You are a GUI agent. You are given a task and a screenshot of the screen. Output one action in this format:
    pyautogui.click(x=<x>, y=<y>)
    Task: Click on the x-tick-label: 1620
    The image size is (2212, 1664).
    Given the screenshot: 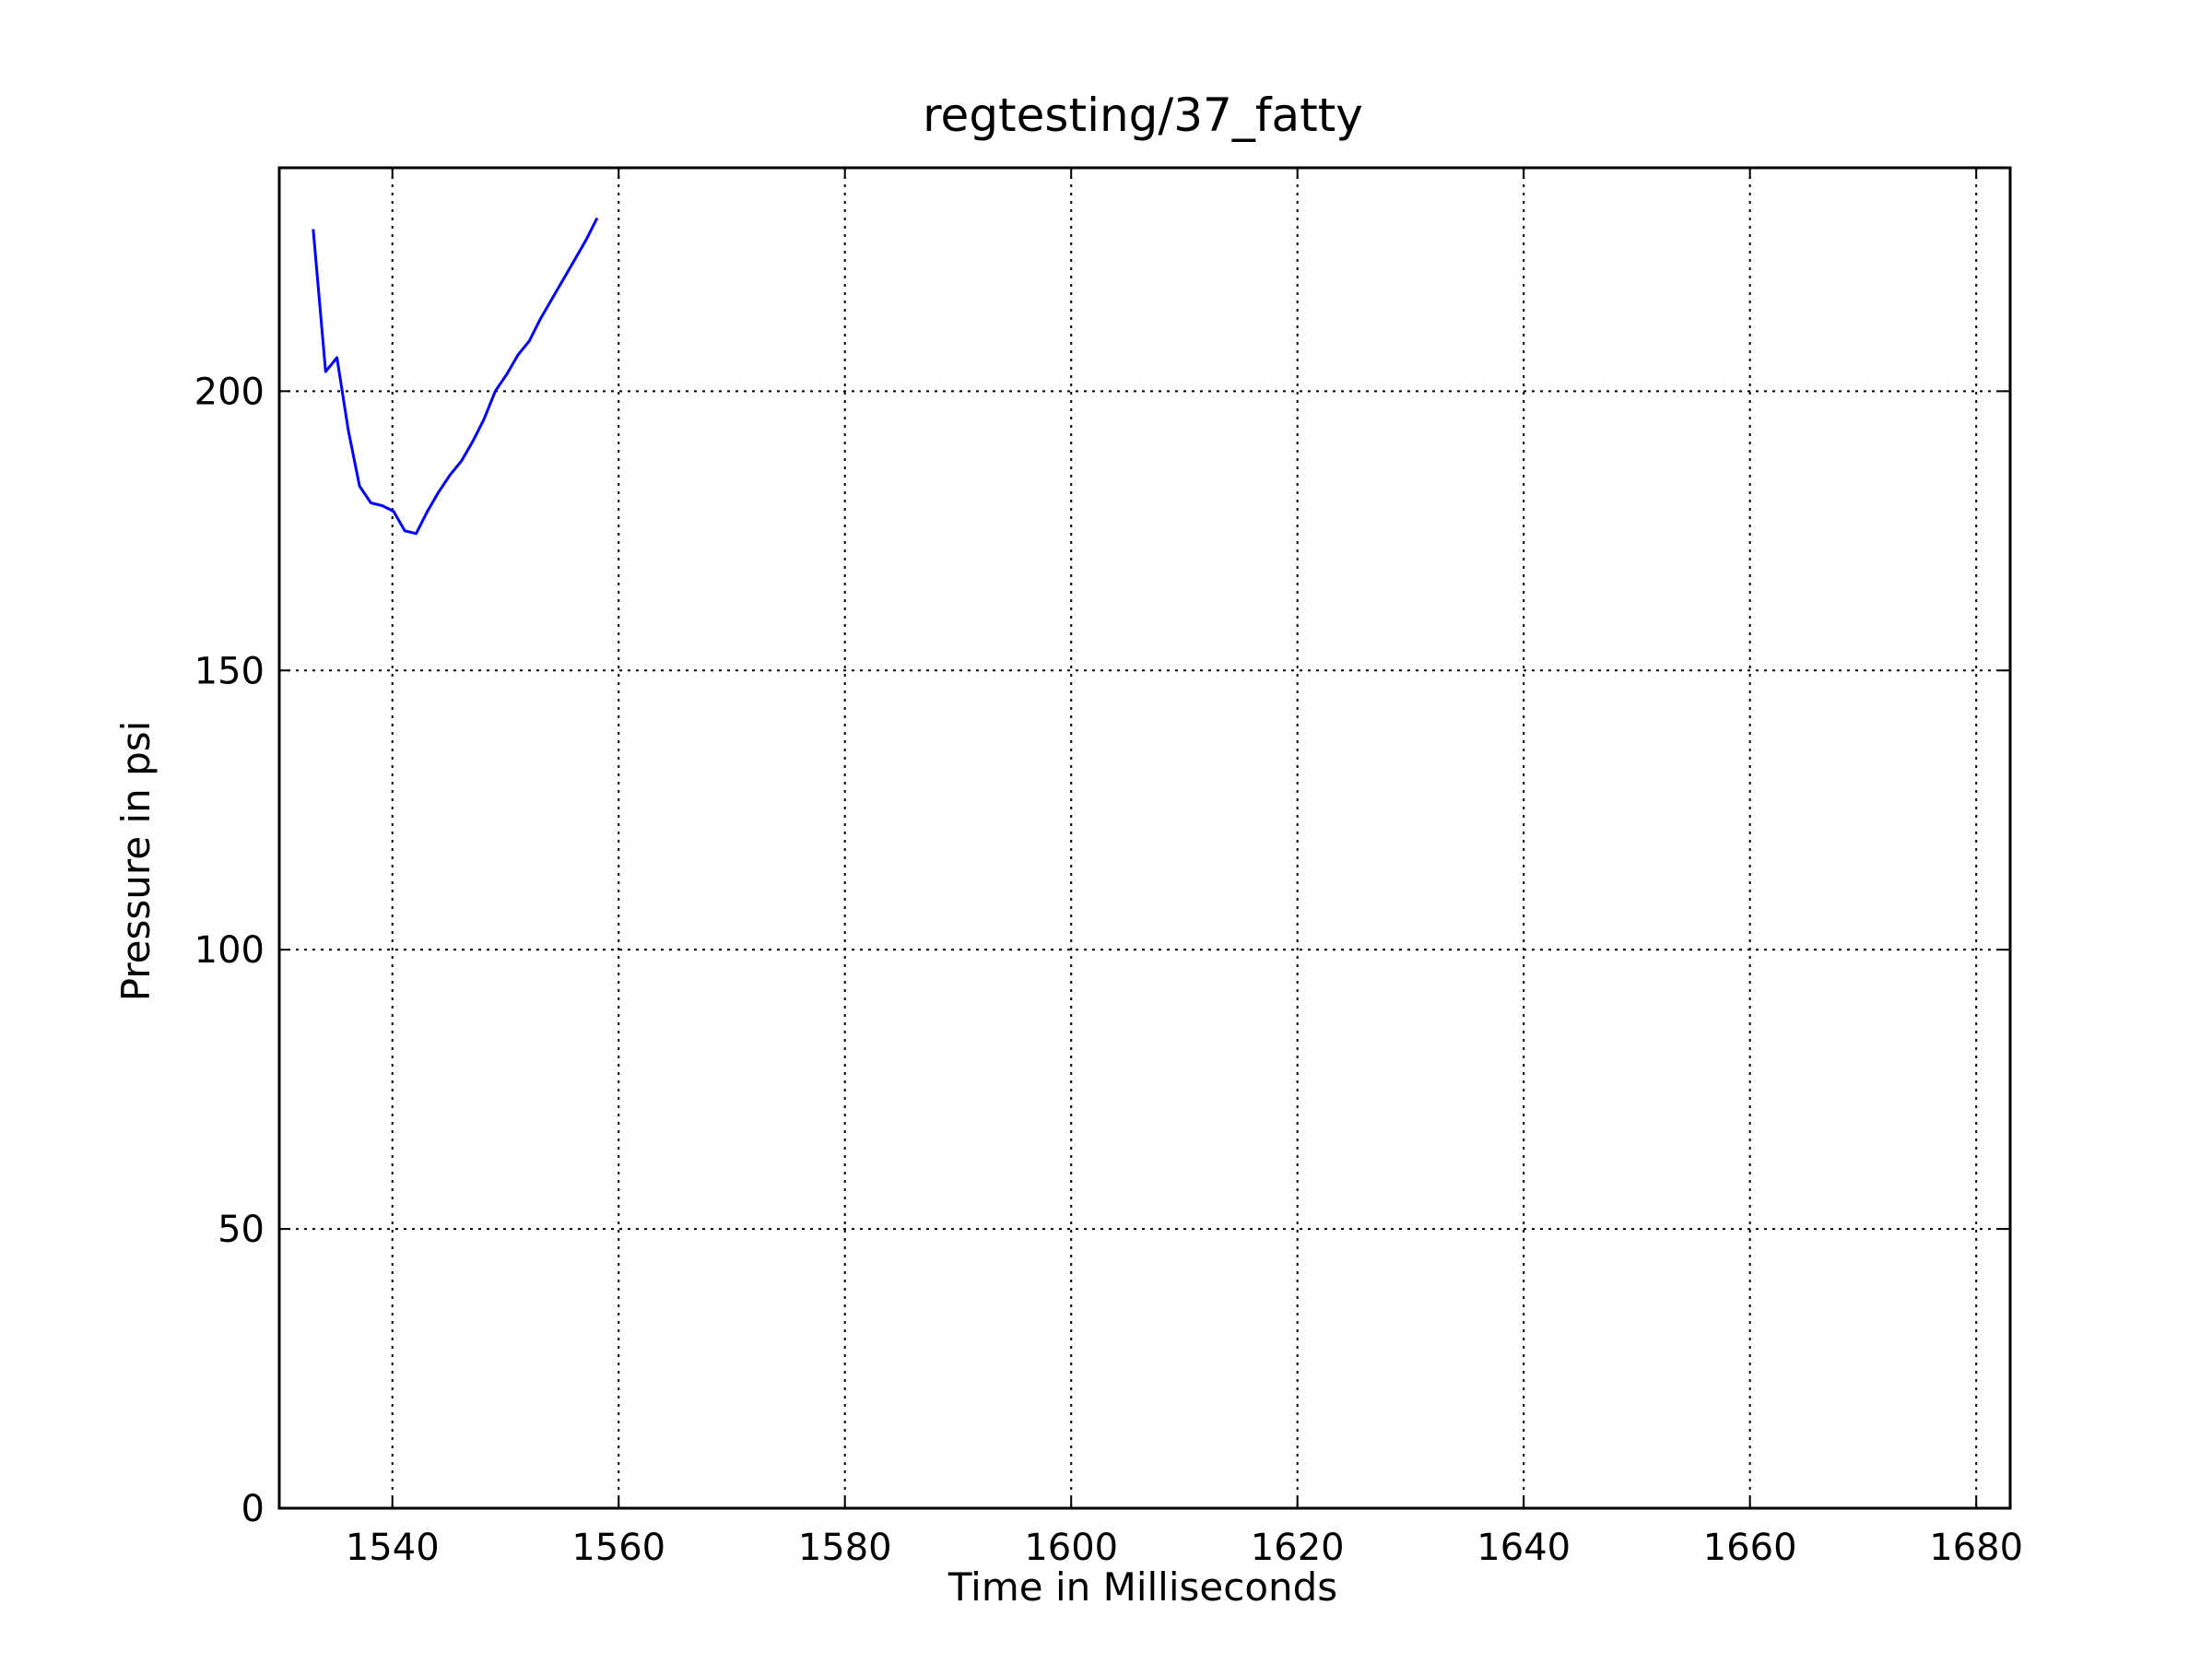 What is the action you would take?
    pyautogui.click(x=1298, y=1548)
    